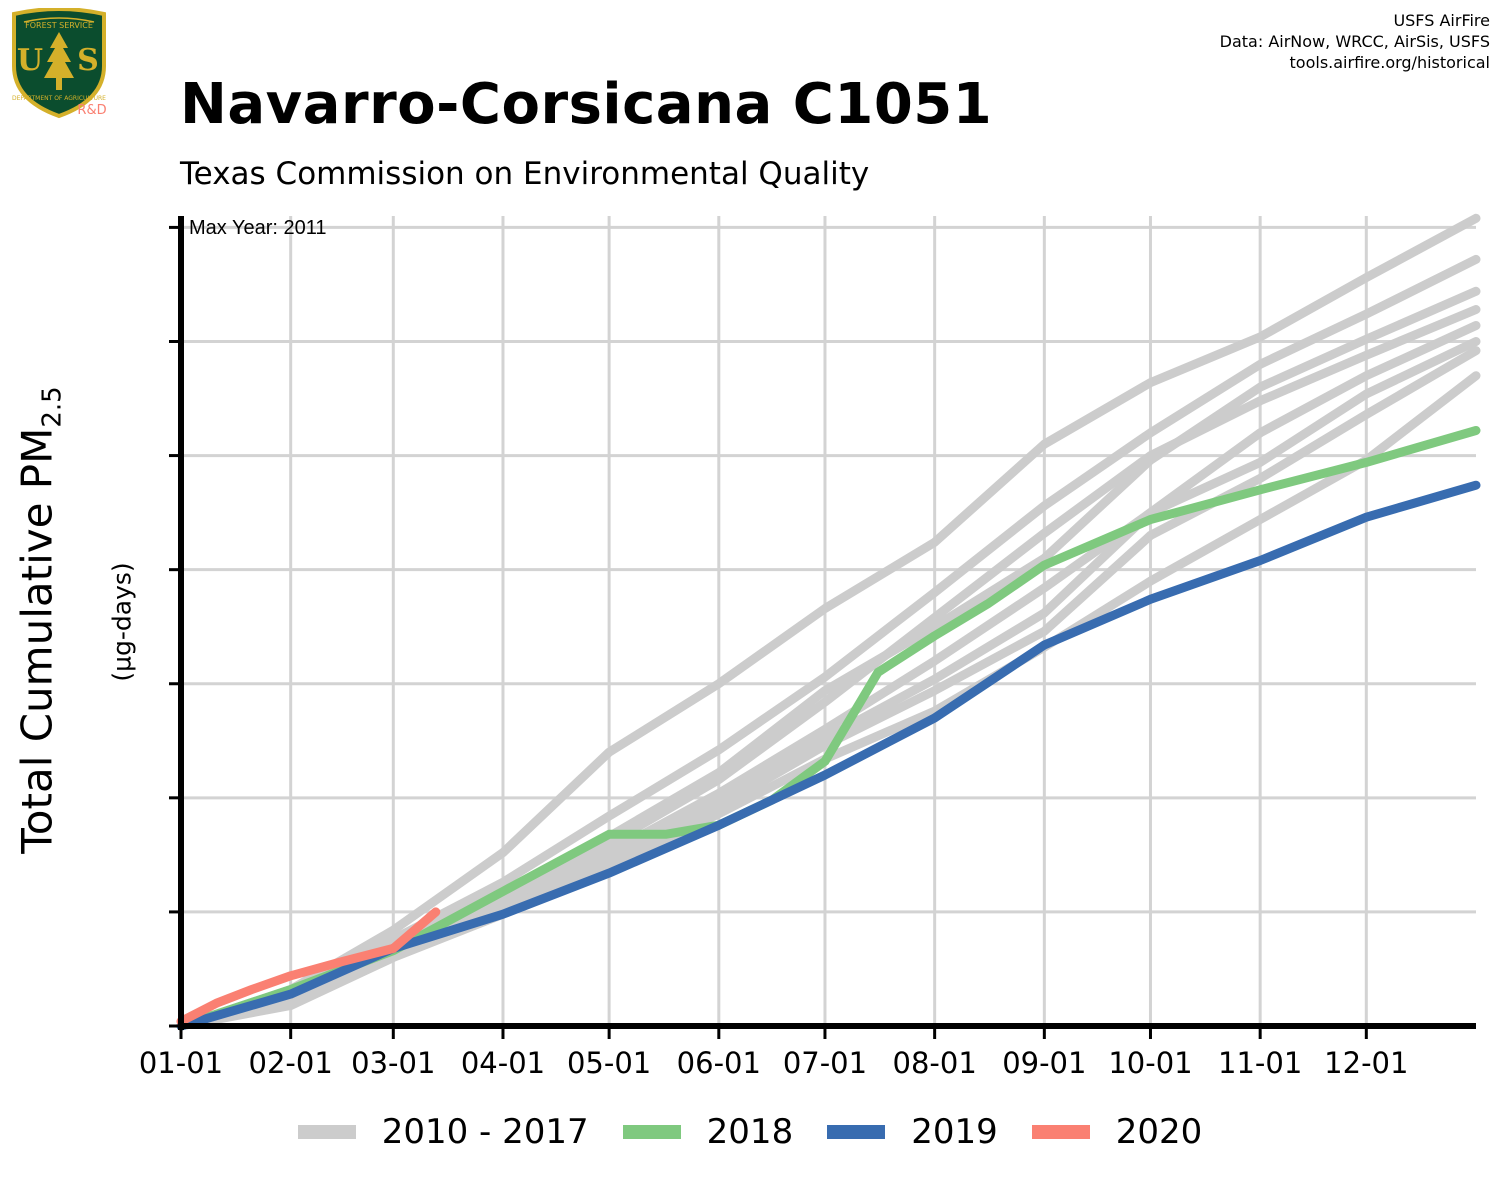  What do you see at coordinates (1060, 1132) in the screenshot?
I see `legend-swatch-2020` at bounding box center [1060, 1132].